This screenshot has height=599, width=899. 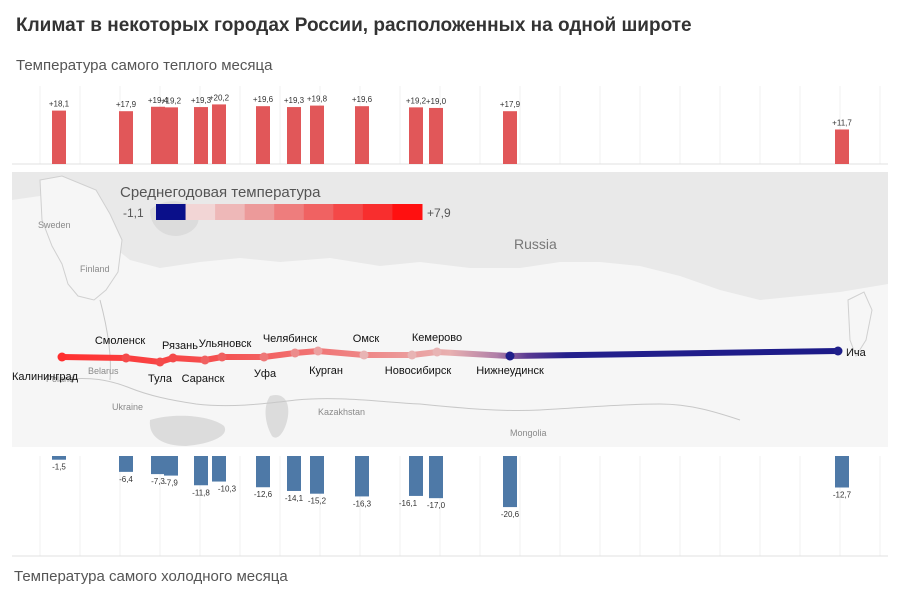 I want to click on warm-bar-label: +19,3, so click(x=201, y=100).